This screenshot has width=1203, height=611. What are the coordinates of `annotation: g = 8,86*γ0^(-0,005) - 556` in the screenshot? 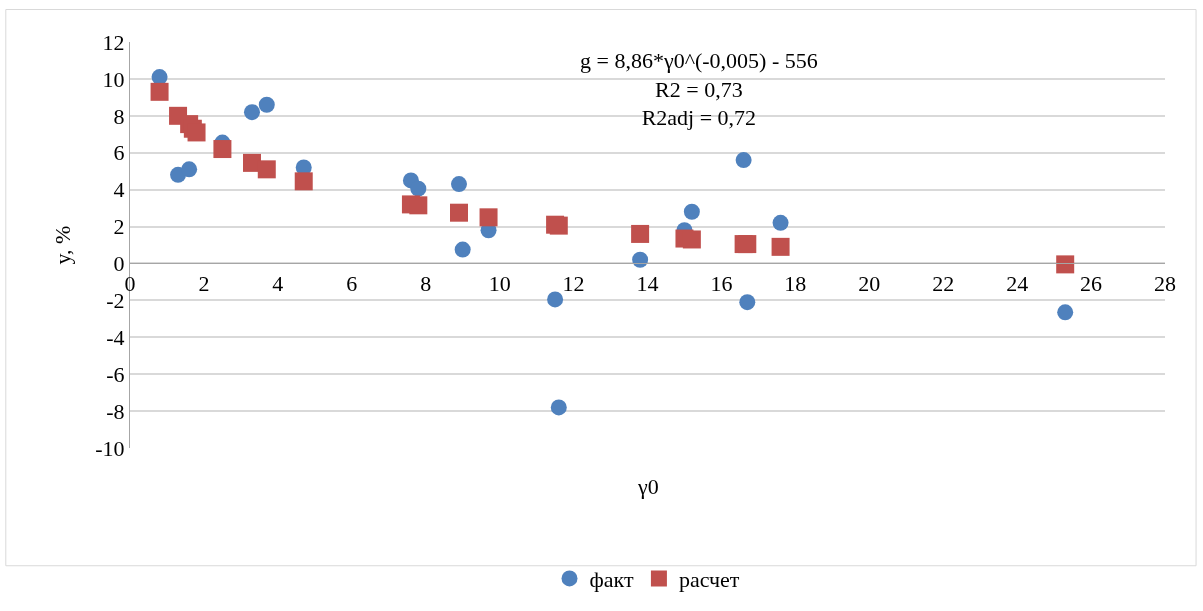 It's located at (699, 60).